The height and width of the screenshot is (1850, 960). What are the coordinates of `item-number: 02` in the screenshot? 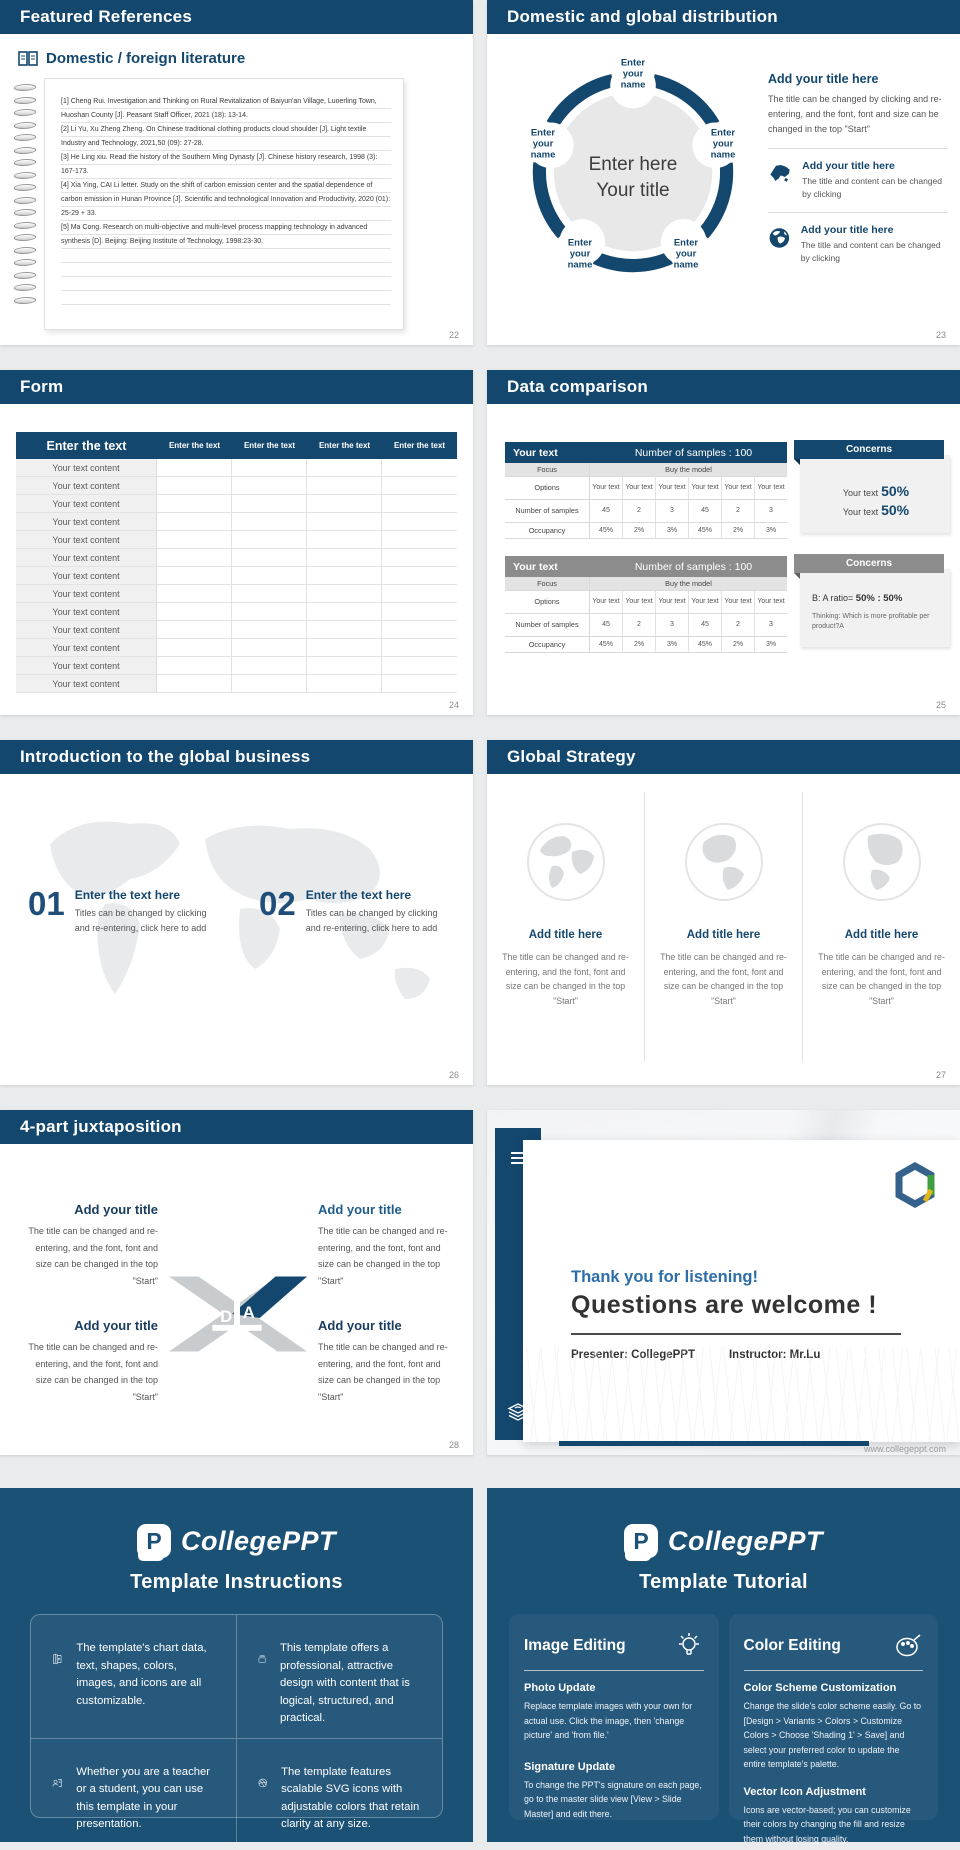 It's located at (277, 903).